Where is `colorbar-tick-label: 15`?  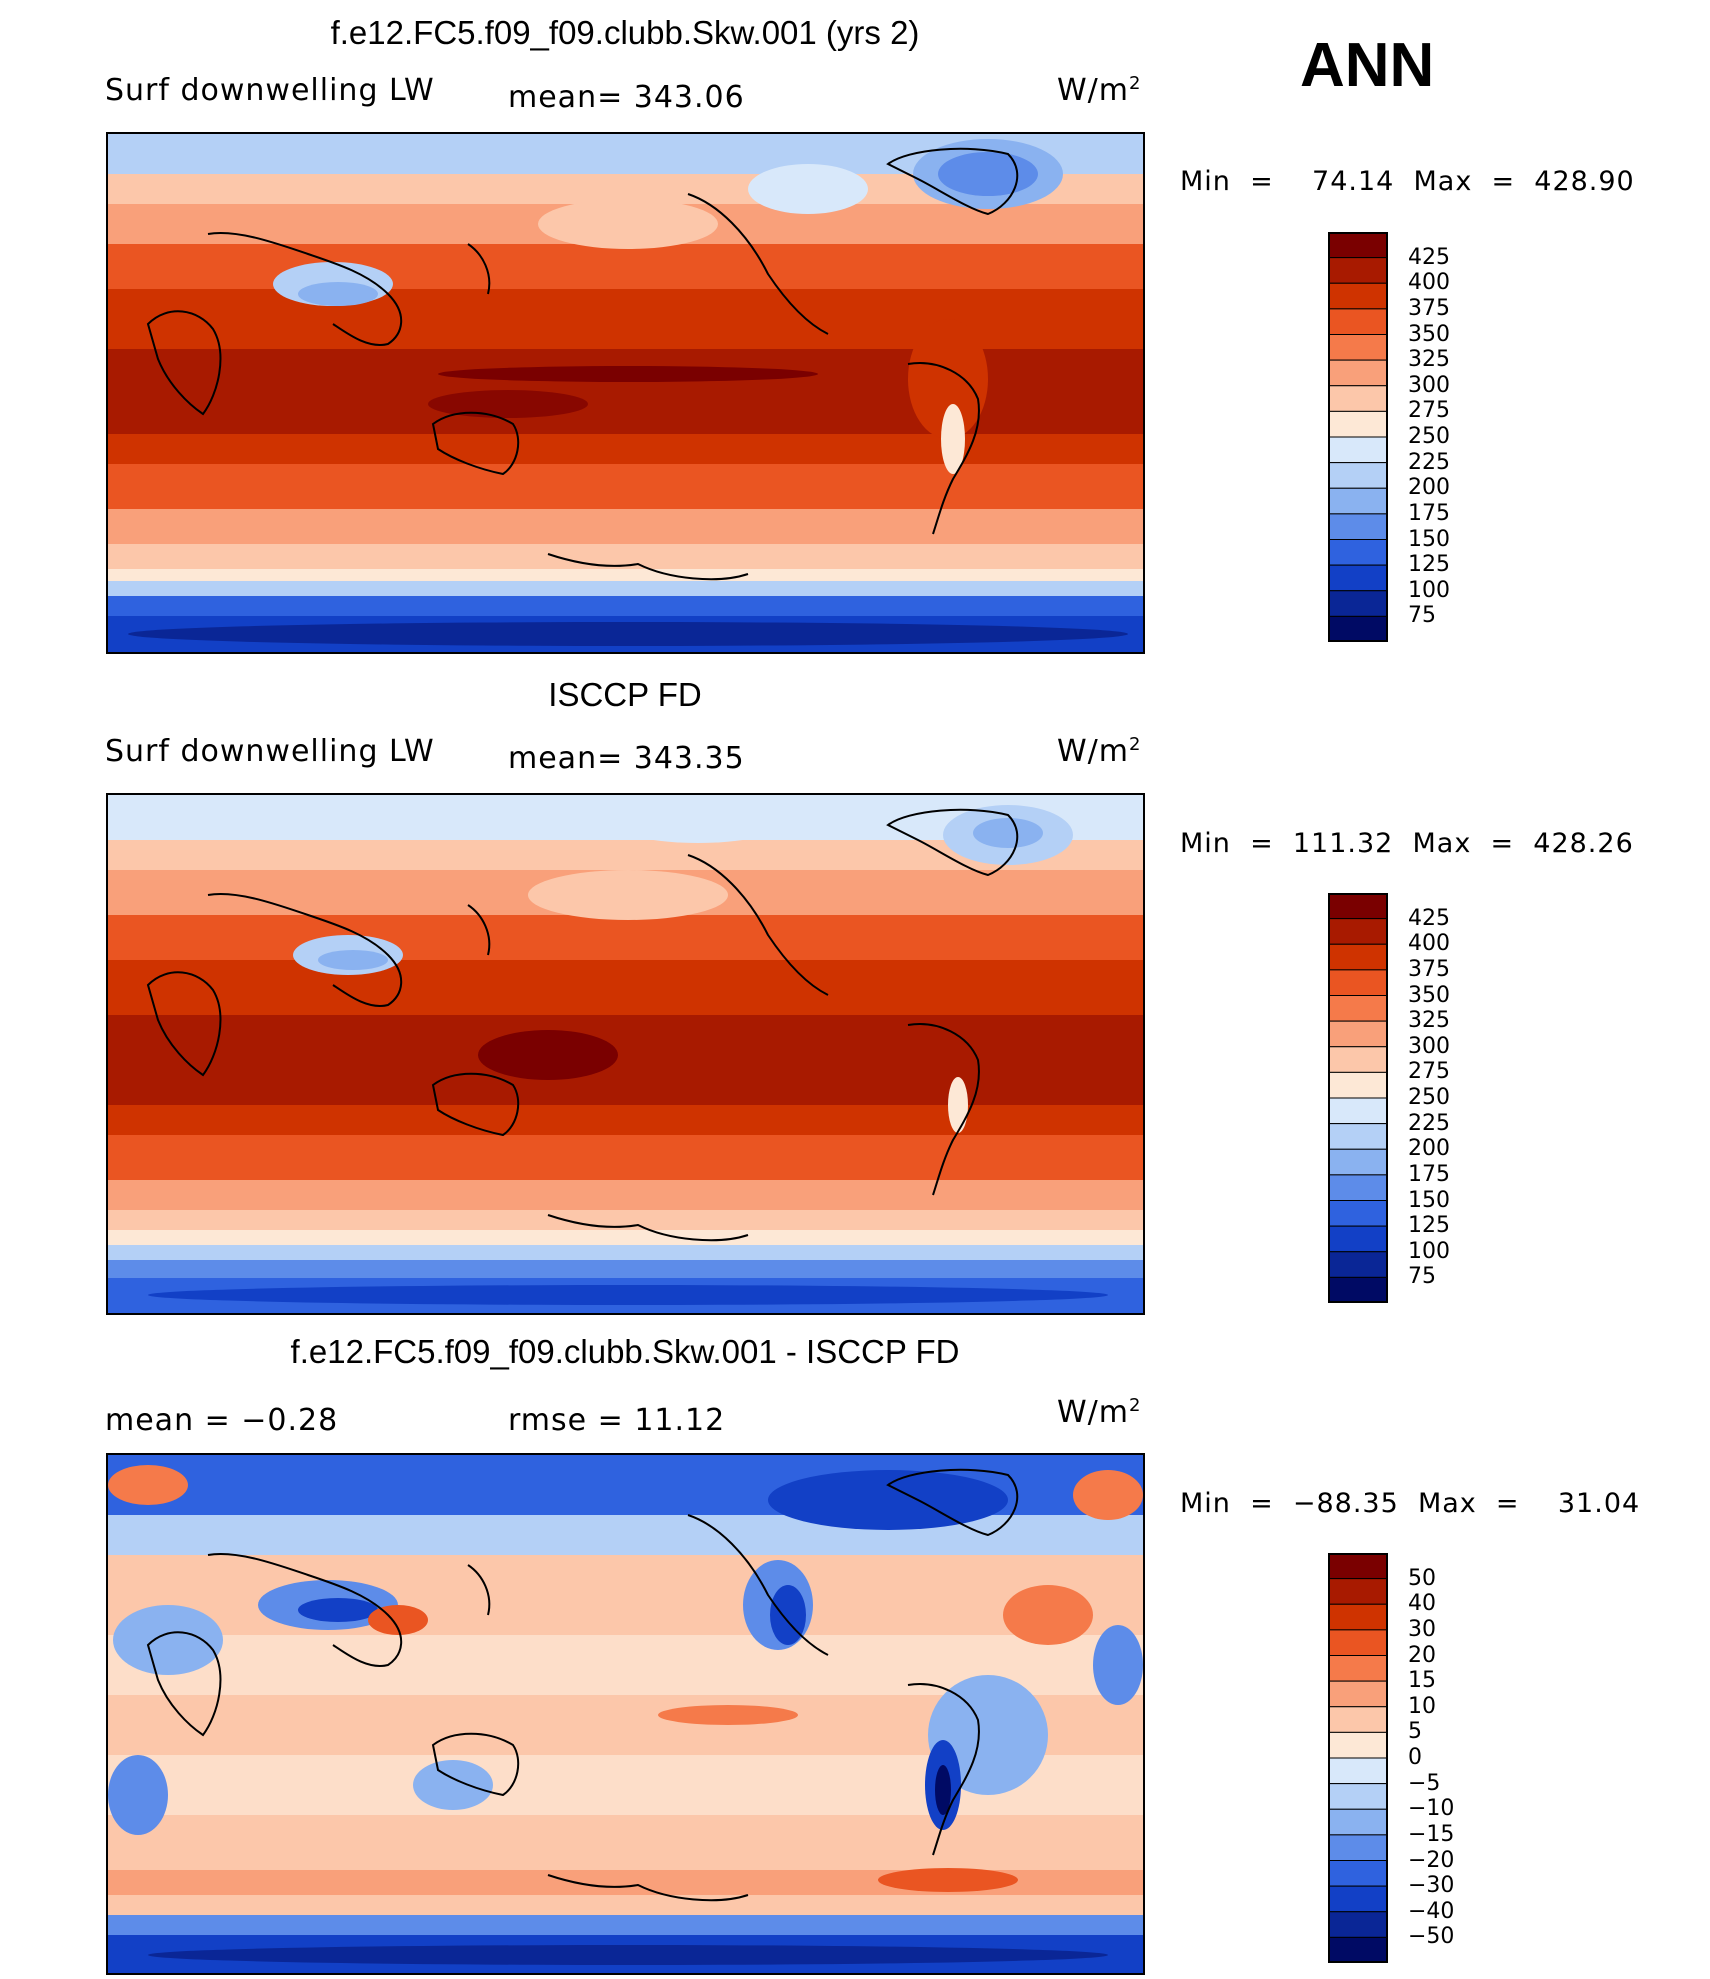
colorbar-tick-label: 15 is located at coordinates (1422, 1681).